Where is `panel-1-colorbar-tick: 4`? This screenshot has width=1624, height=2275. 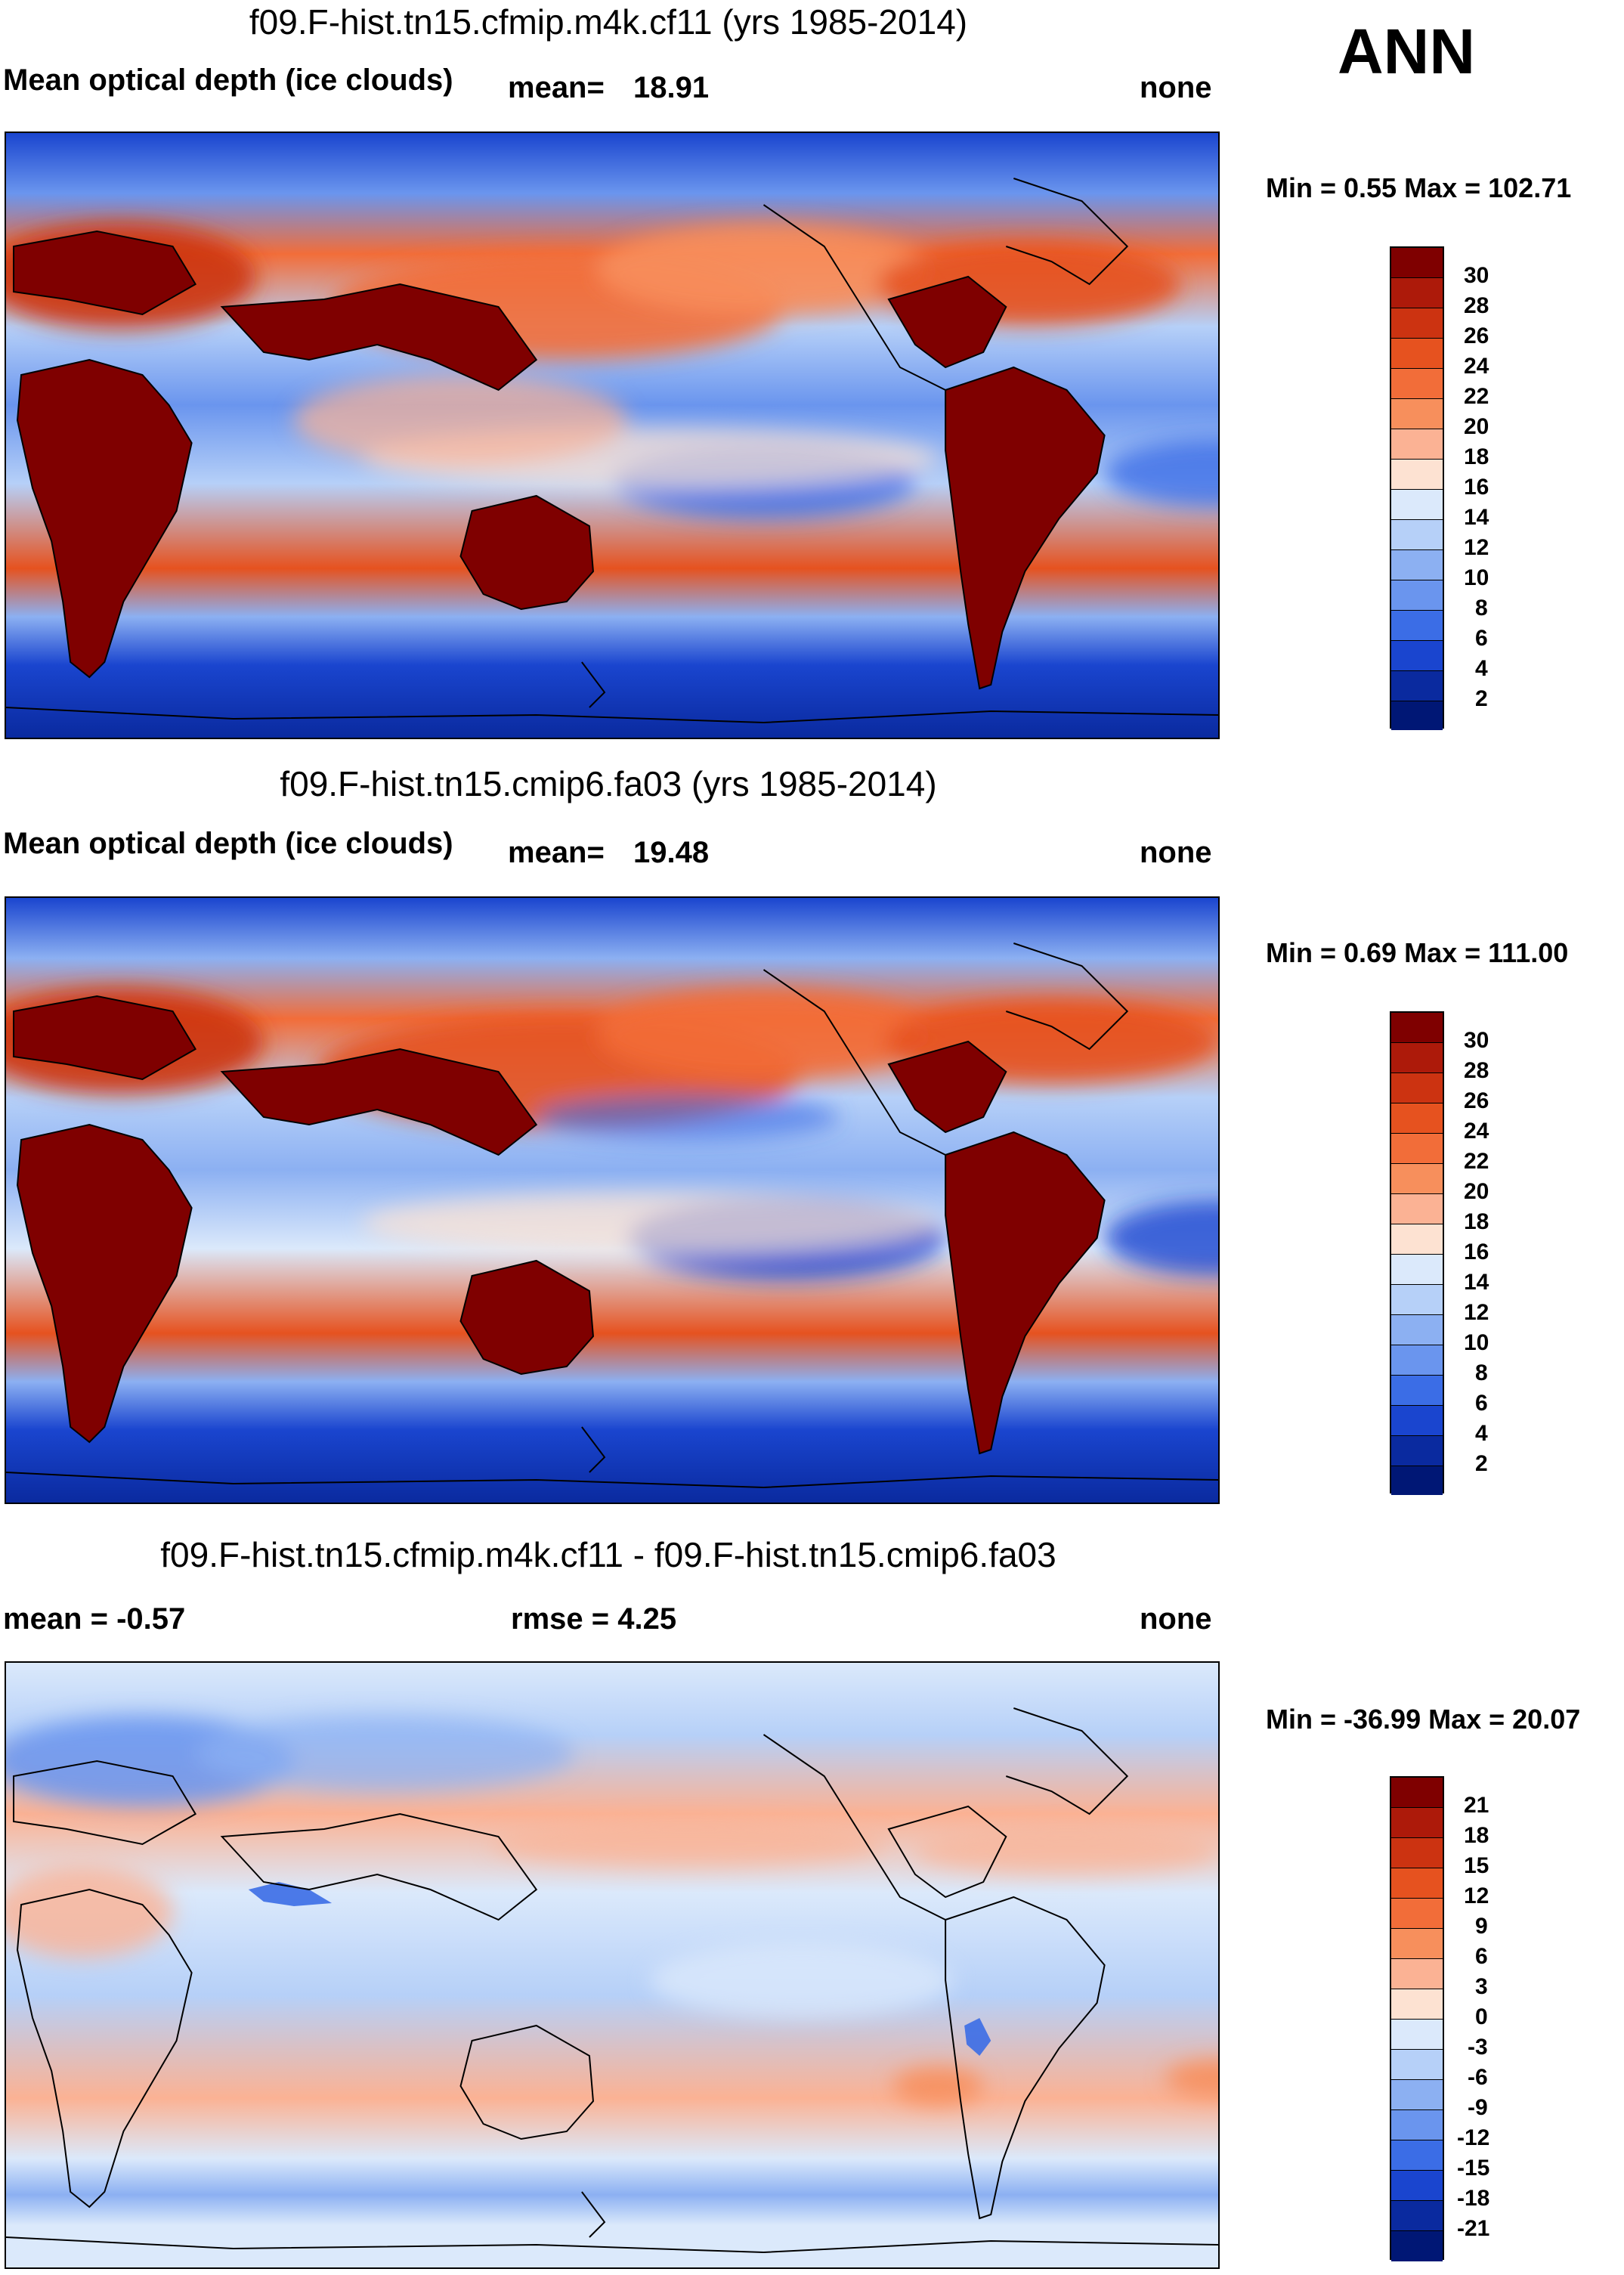
panel-1-colorbar-tick: 4 is located at coordinates (1481, 668).